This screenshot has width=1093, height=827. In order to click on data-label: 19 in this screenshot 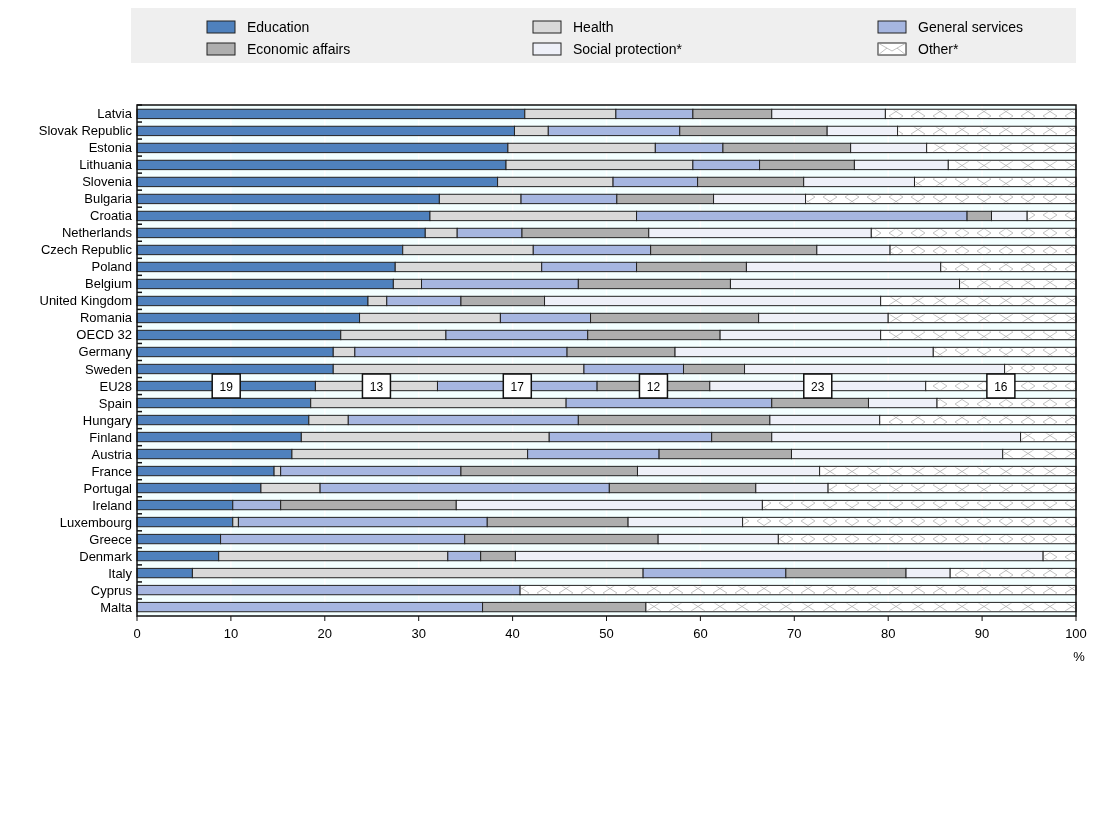, I will do `click(226, 386)`.